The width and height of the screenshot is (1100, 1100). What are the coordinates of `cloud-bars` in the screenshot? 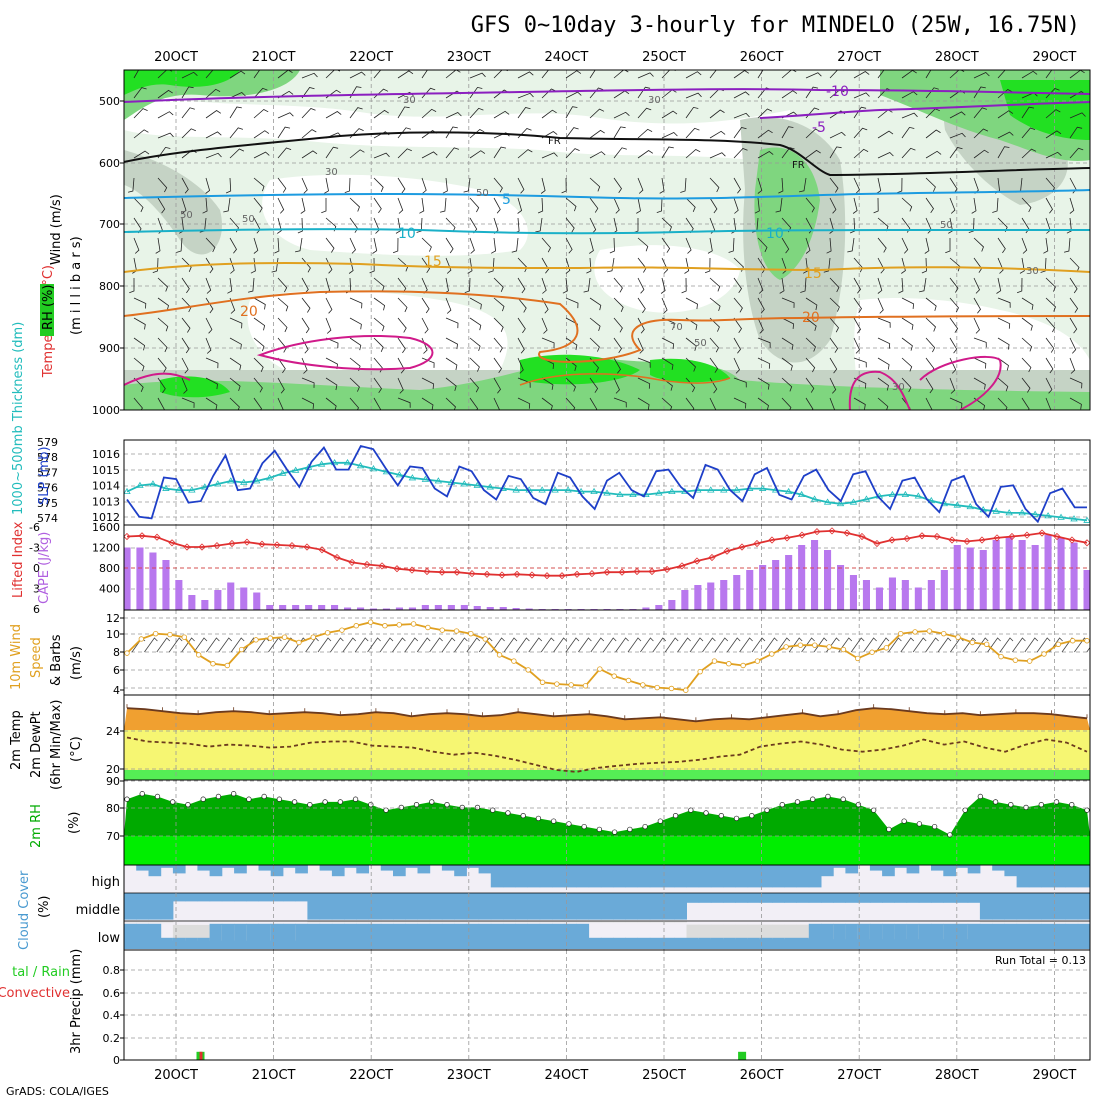 It's located at (607, 907).